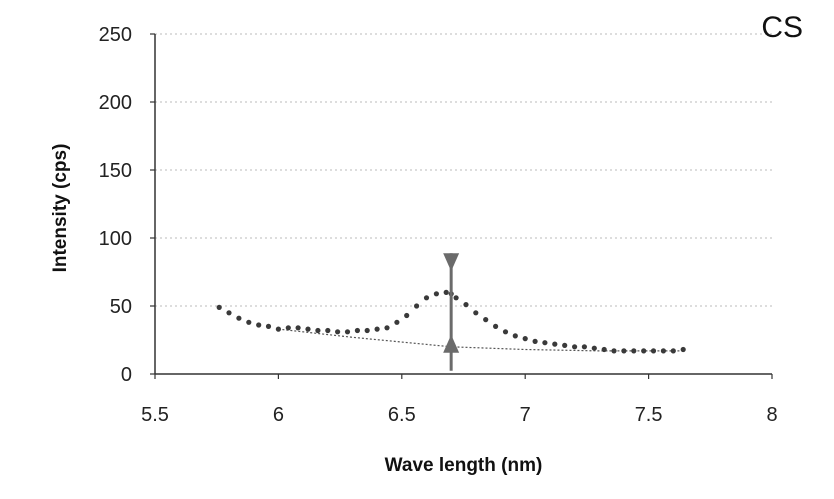 This screenshot has height=499, width=834. I want to click on y-tick-label: 100, so click(115, 239).